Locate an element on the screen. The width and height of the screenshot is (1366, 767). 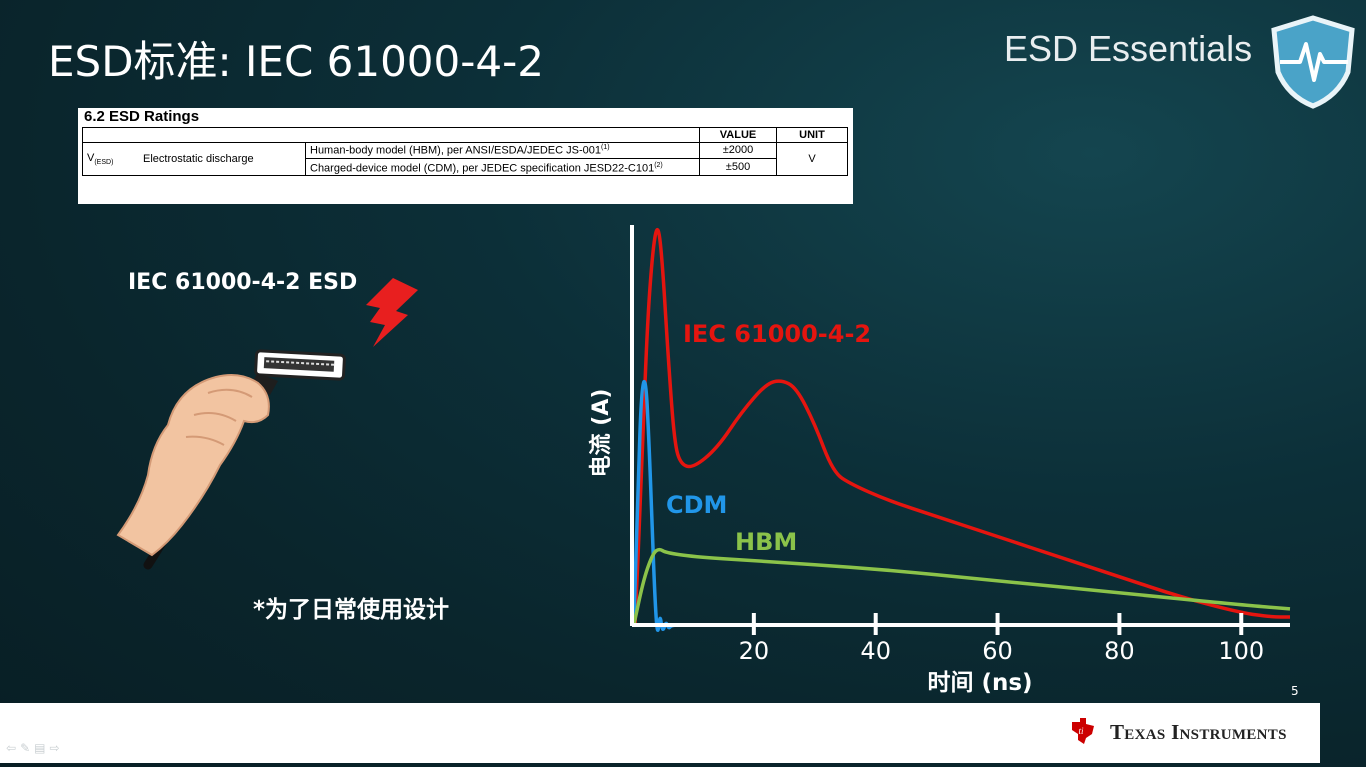
brand-title: ESD Essentials is located at coordinates (1128, 48).